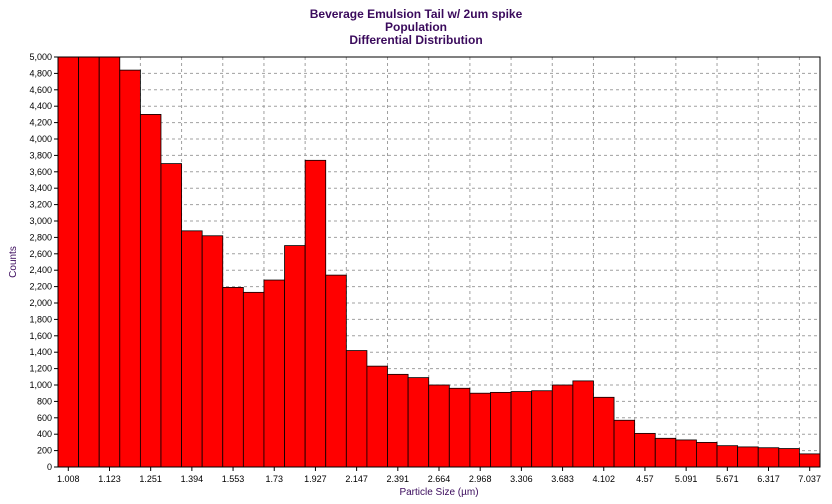 The width and height of the screenshot is (832, 504). I want to click on x-tick-label: 2.968, so click(480, 479).